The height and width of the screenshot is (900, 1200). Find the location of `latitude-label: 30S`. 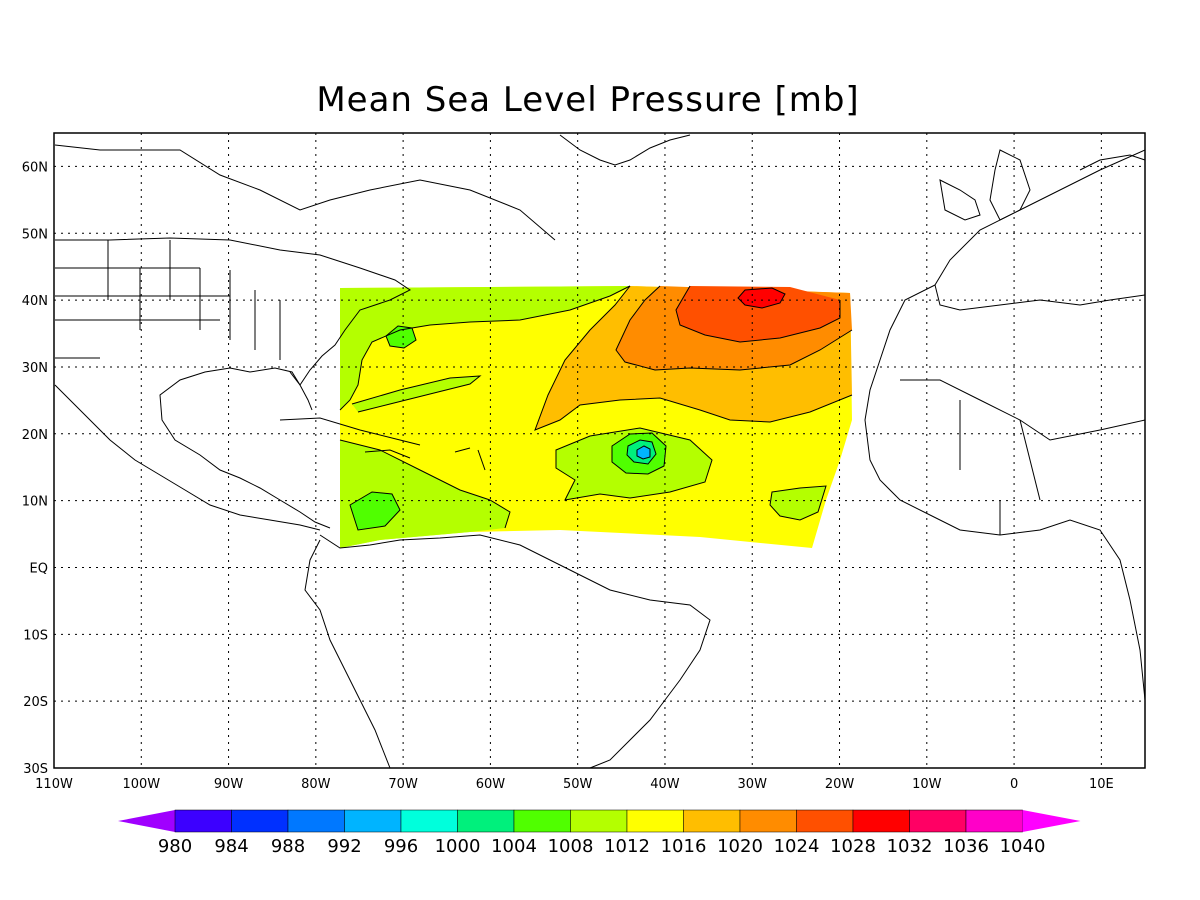

latitude-label: 30S is located at coordinates (35, 769).